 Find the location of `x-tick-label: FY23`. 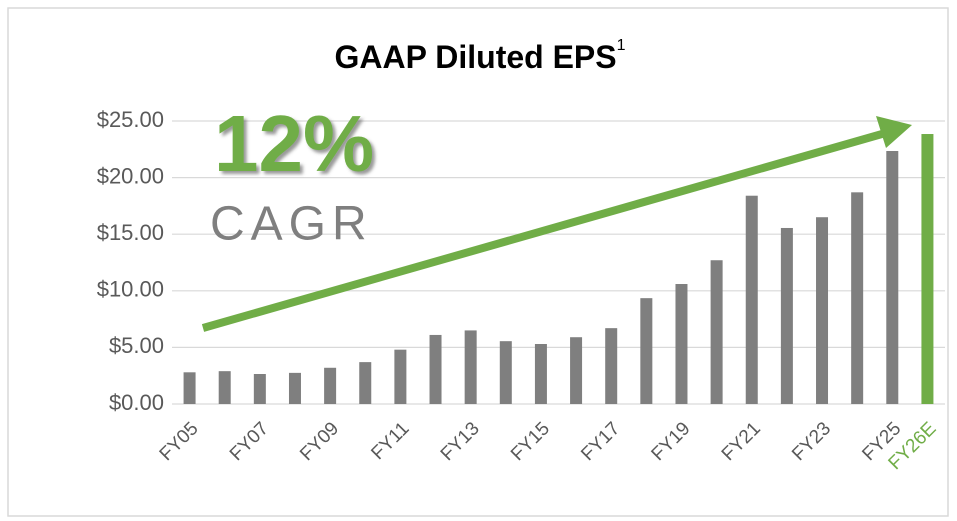

x-tick-label: FY23 is located at coordinates (811, 441).